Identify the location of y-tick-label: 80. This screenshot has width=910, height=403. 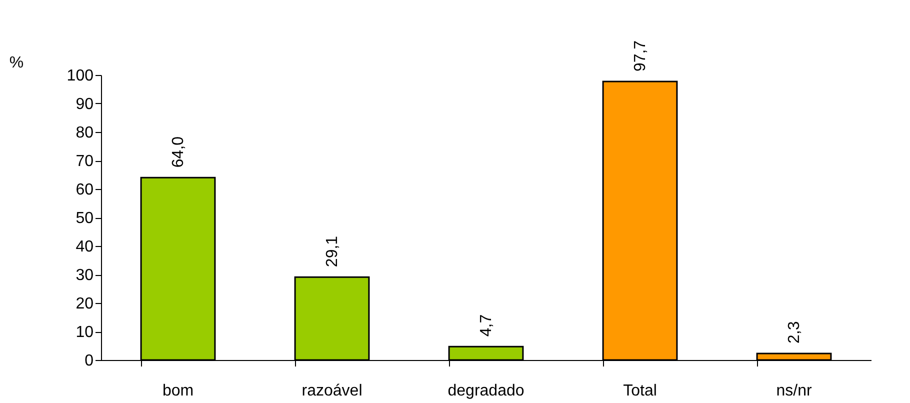
(85, 133).